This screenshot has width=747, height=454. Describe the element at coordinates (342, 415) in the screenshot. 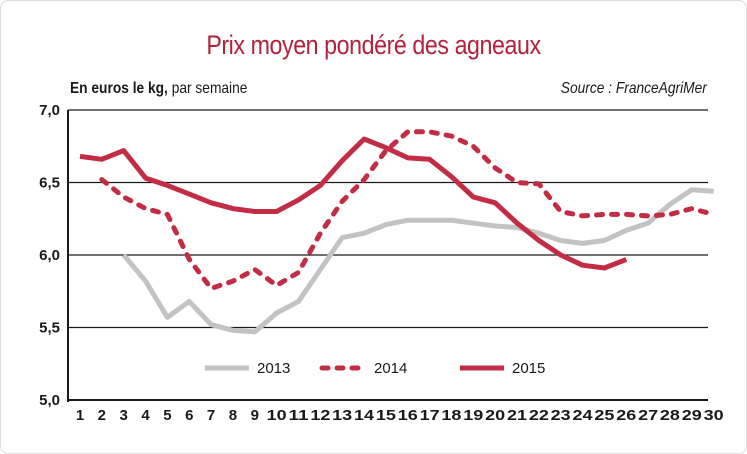

I see `x-tick-label: 13` at that location.